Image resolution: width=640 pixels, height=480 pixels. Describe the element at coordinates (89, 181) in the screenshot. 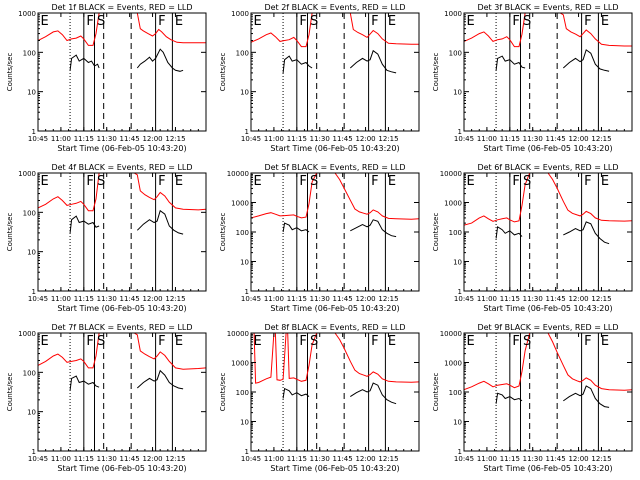

I see `segment-marker-2: F` at that location.